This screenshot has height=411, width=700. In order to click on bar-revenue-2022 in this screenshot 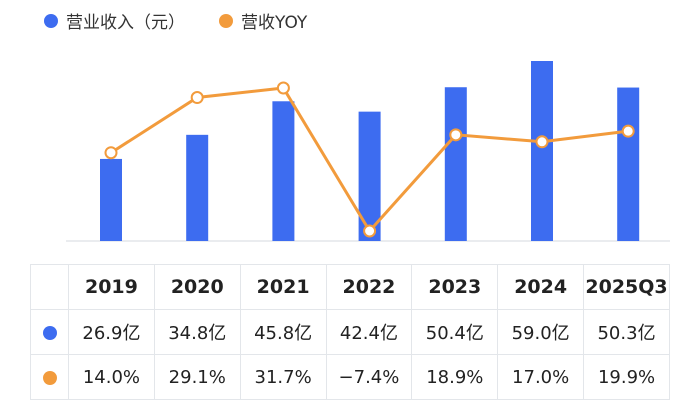, I will do `click(369, 176)`.